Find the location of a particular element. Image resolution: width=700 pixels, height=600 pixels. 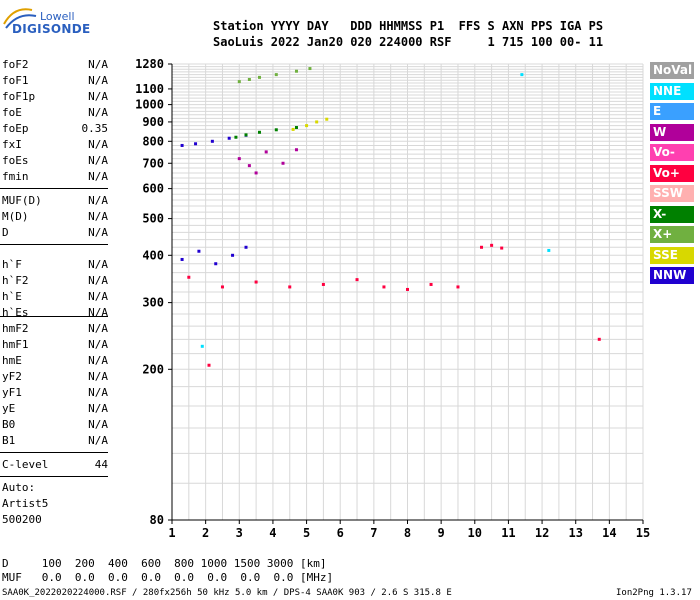

param-value: 0.35 is located at coordinates (95, 128).